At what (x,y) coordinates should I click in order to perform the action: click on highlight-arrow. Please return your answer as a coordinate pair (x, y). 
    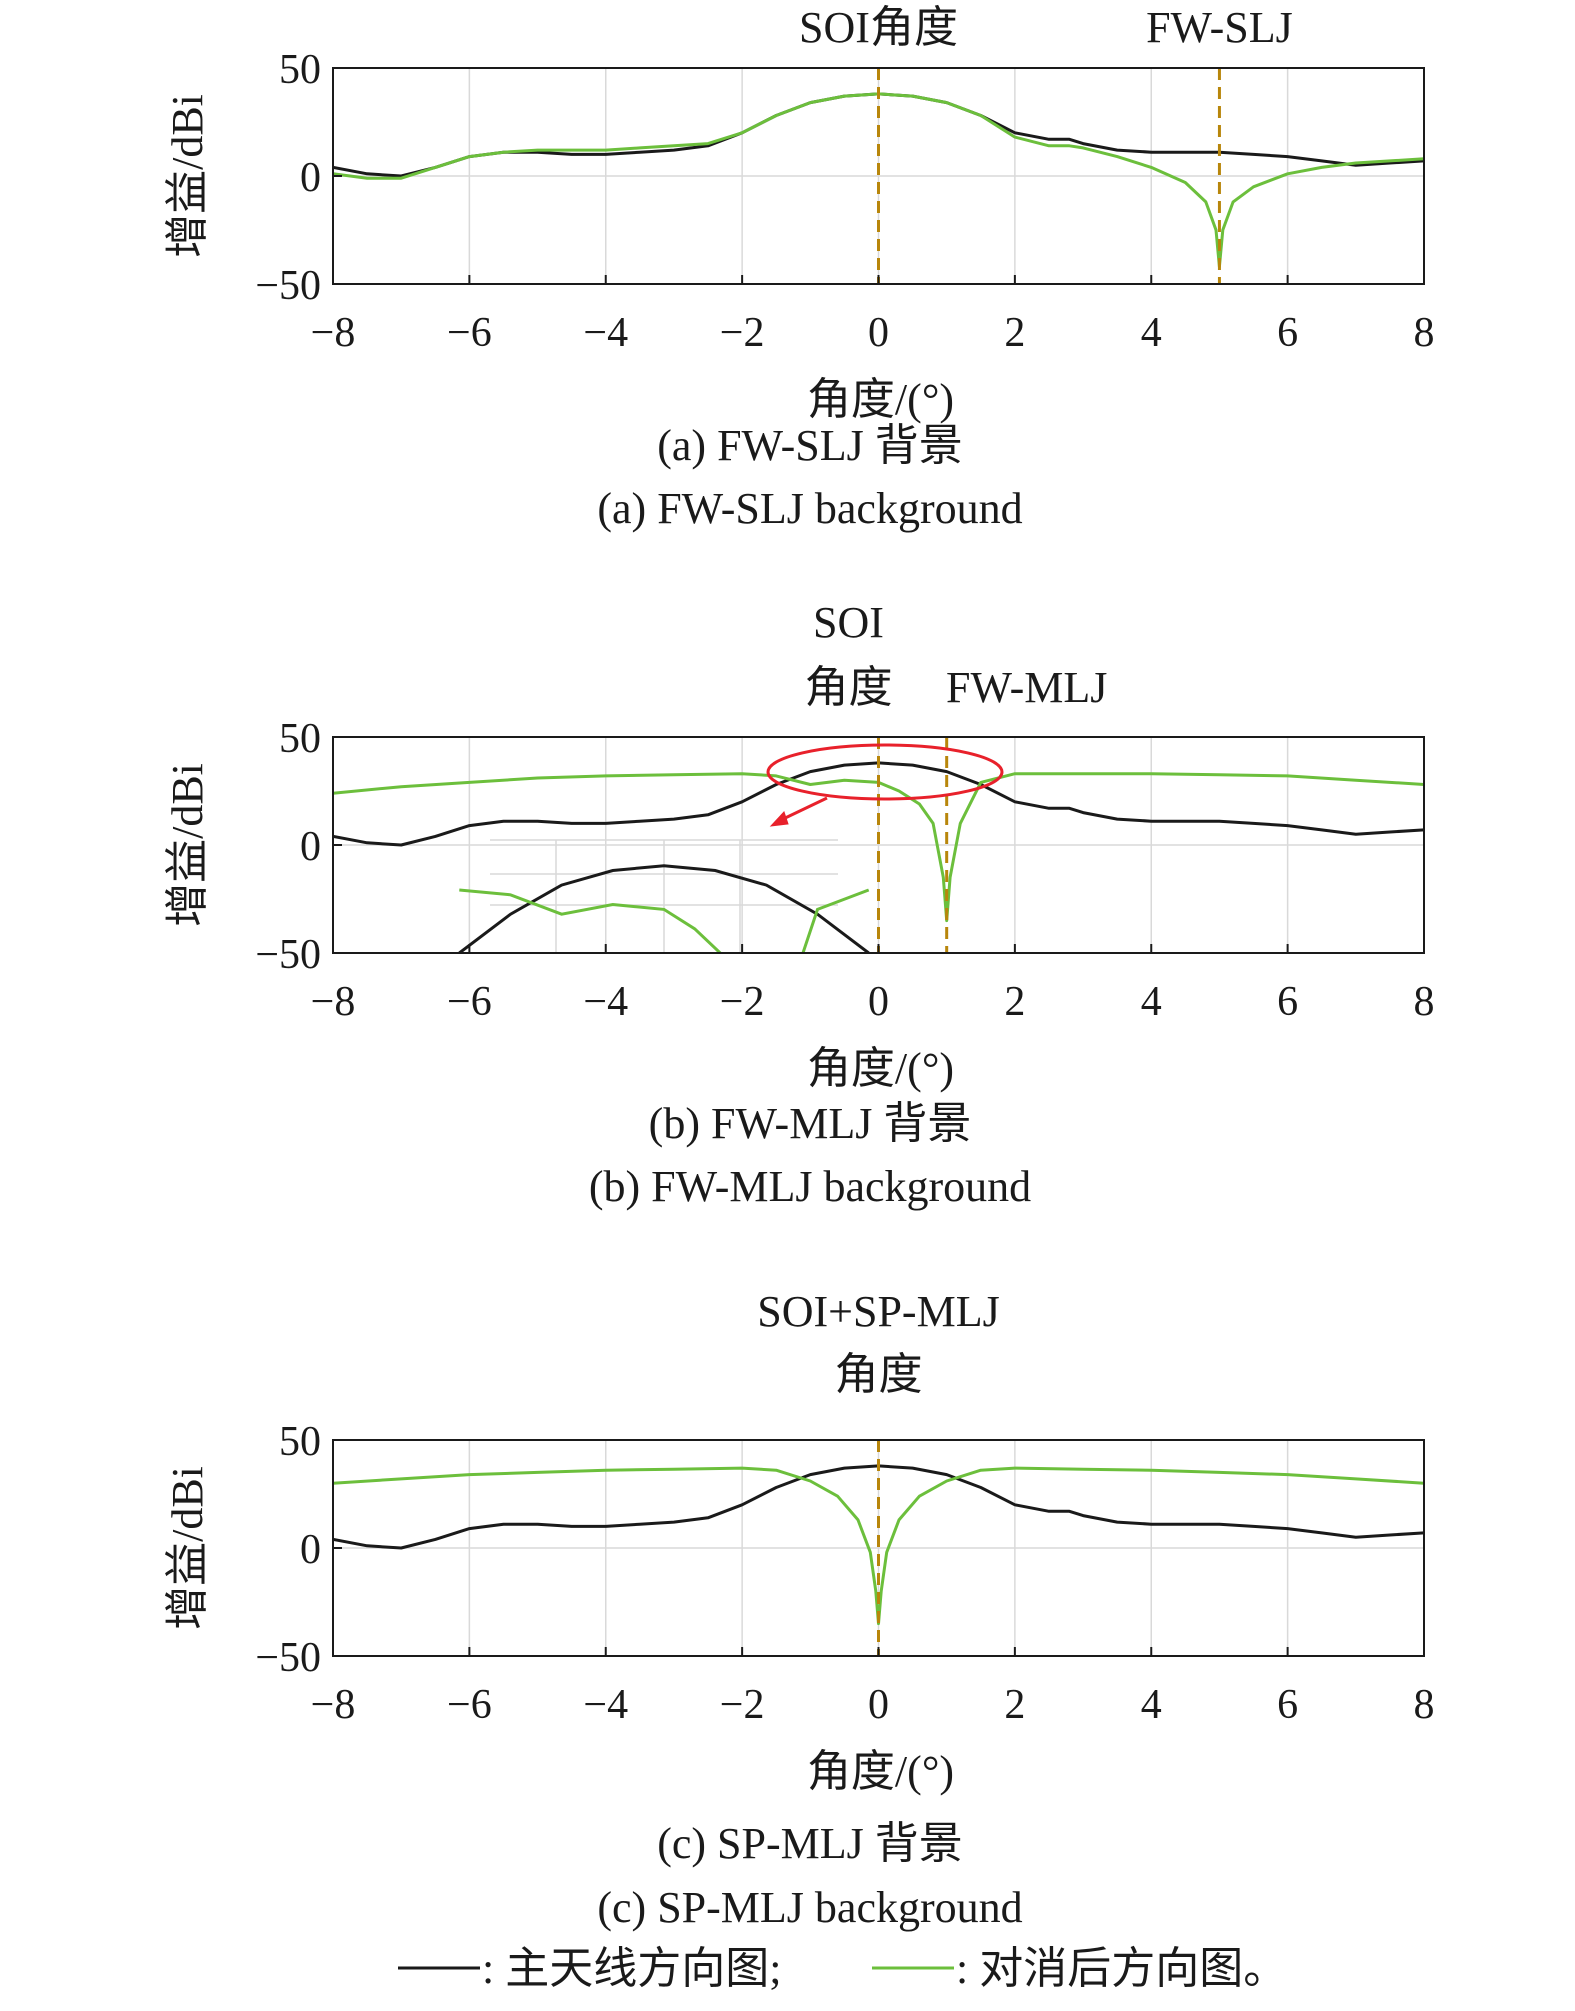
    Looking at the image, I should click on (804, 809).